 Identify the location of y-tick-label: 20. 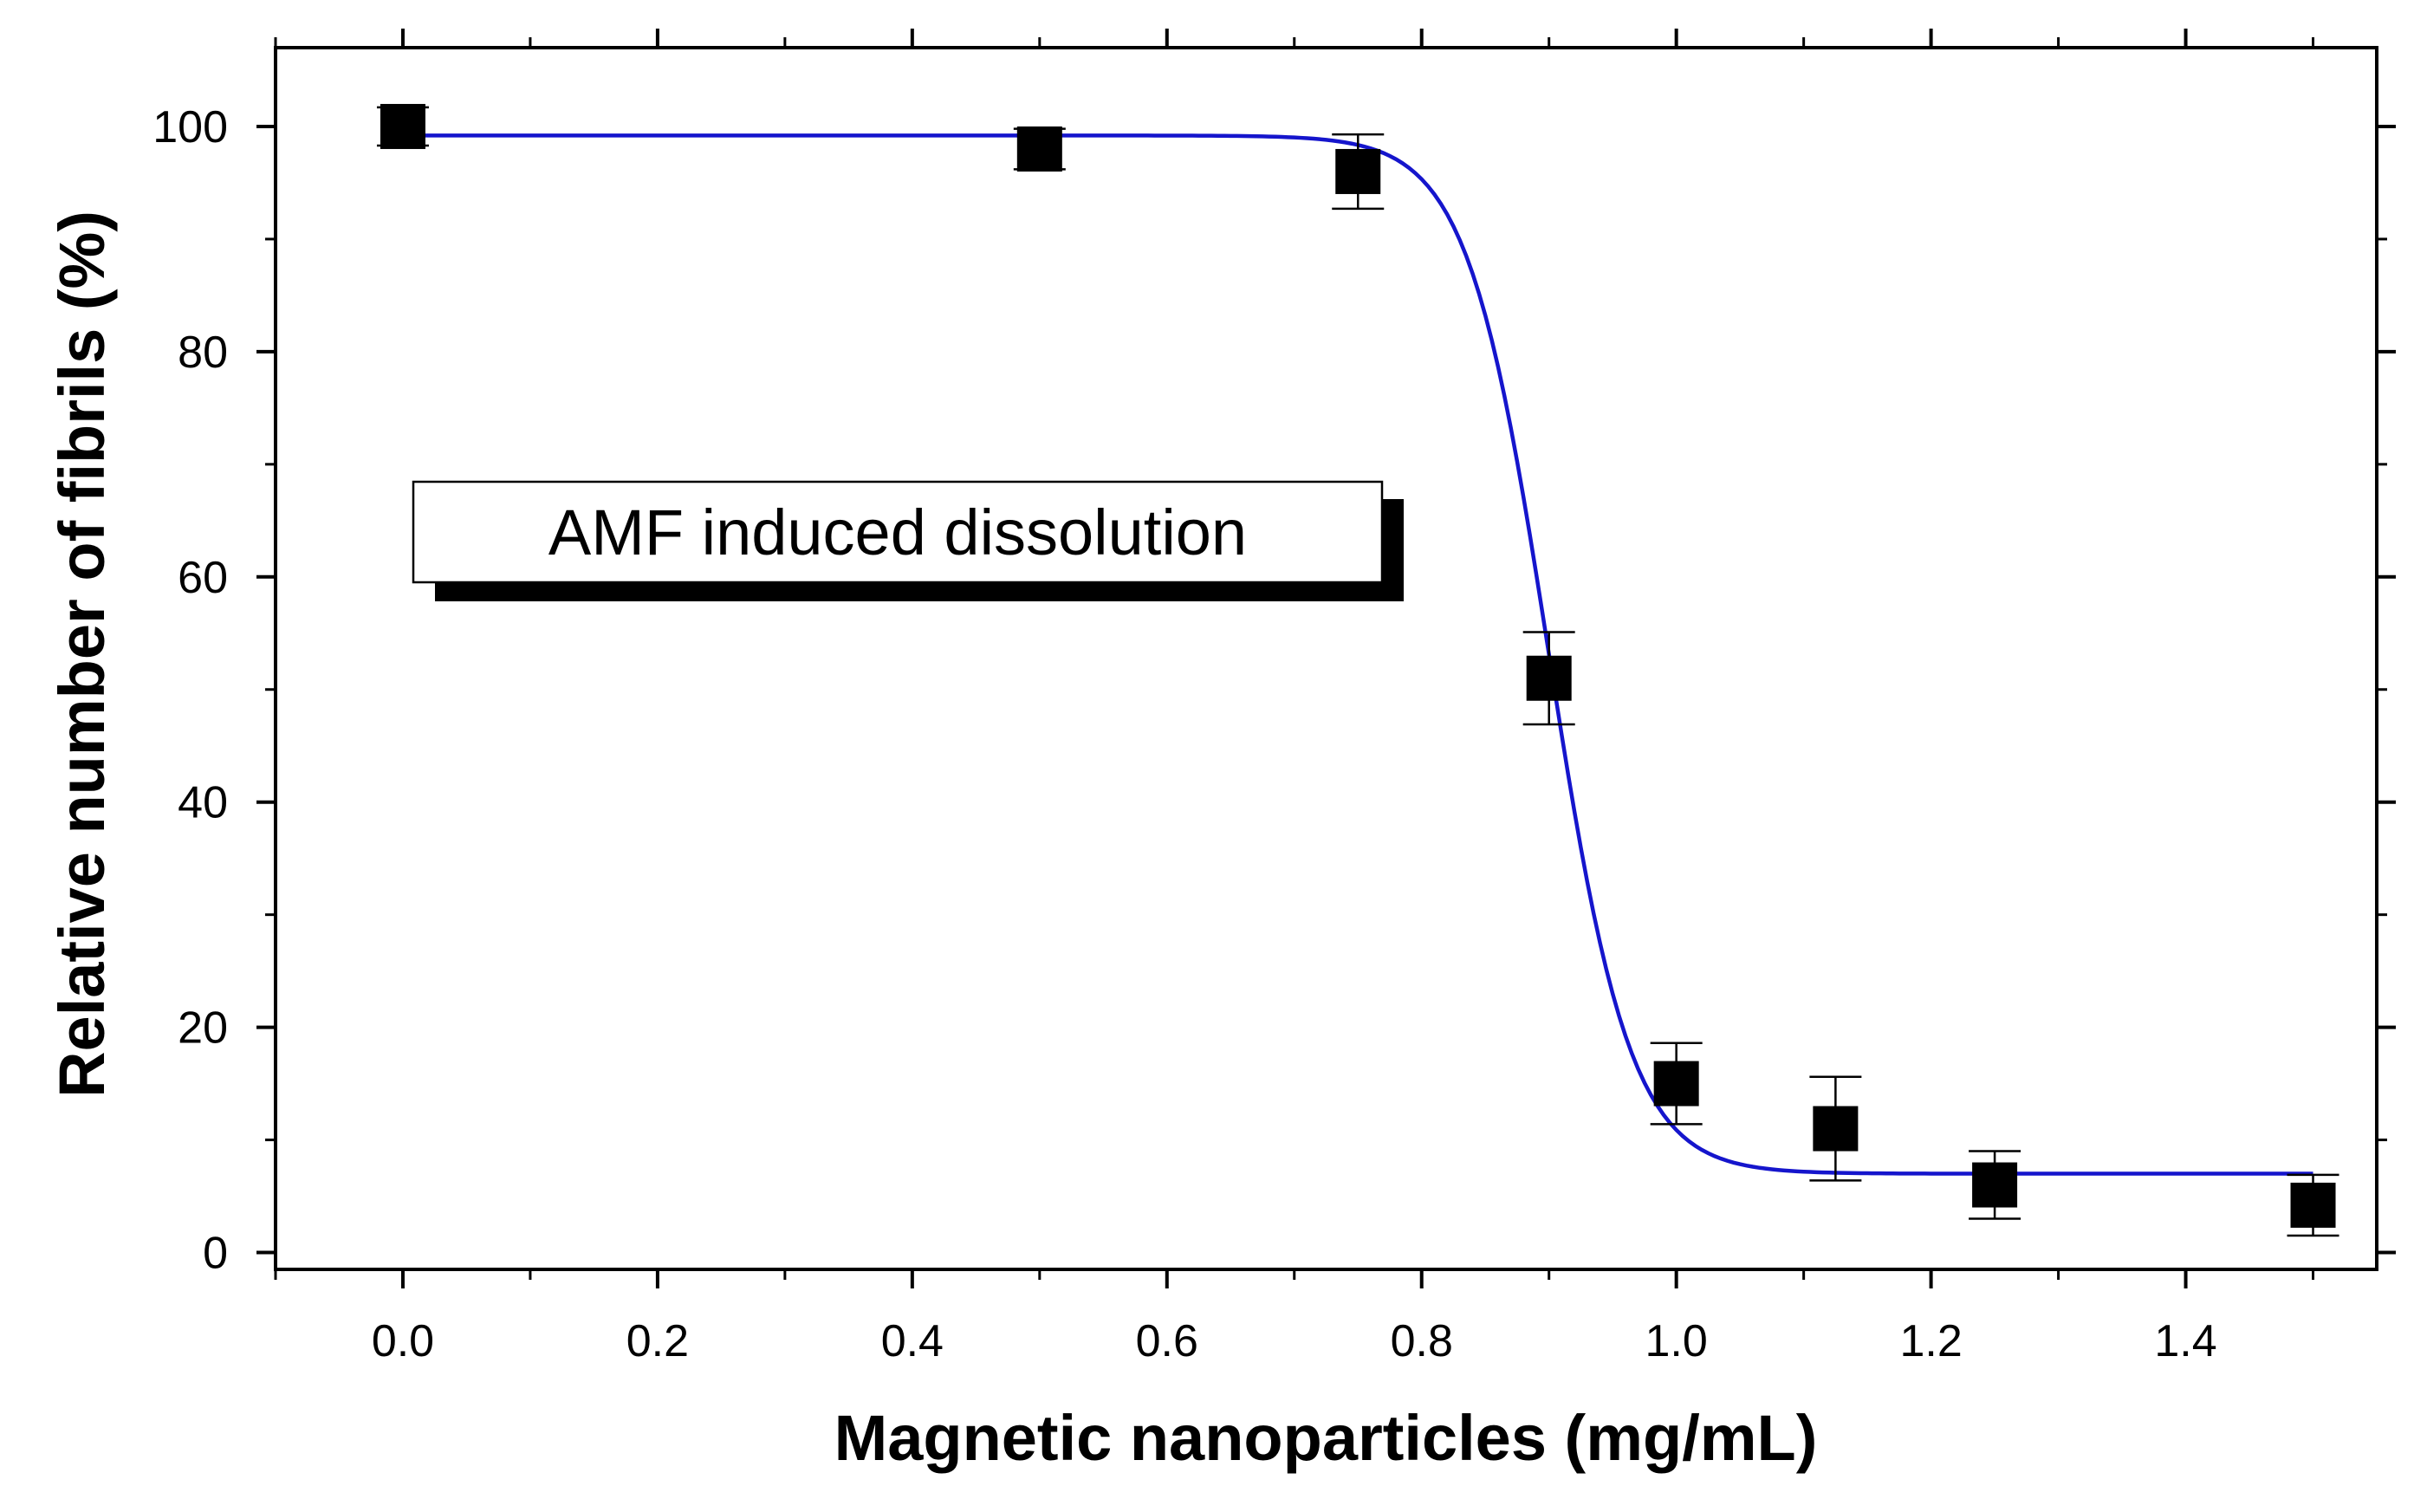
(203, 1028).